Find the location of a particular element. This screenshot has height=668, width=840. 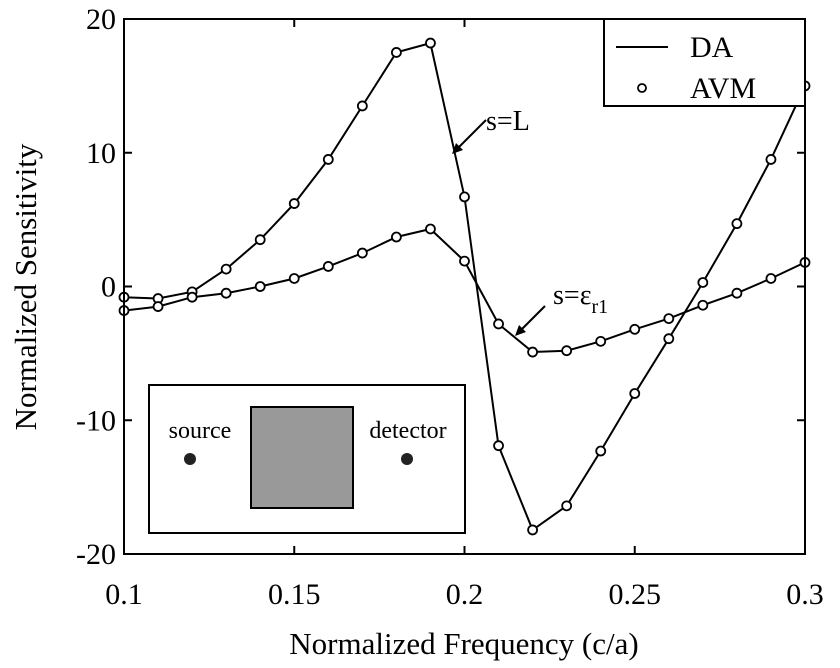

legend-label-avm: AVM is located at coordinates (723, 88).